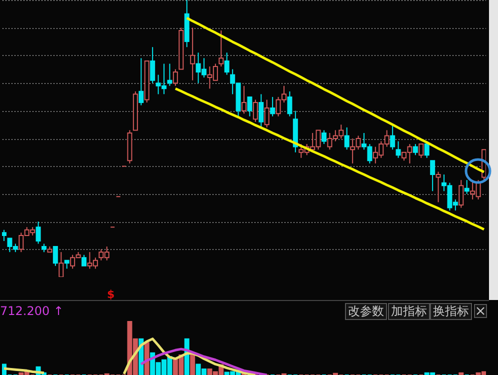 This screenshot has height=375, width=498. I want to click on text: 改参数, so click(366, 311).